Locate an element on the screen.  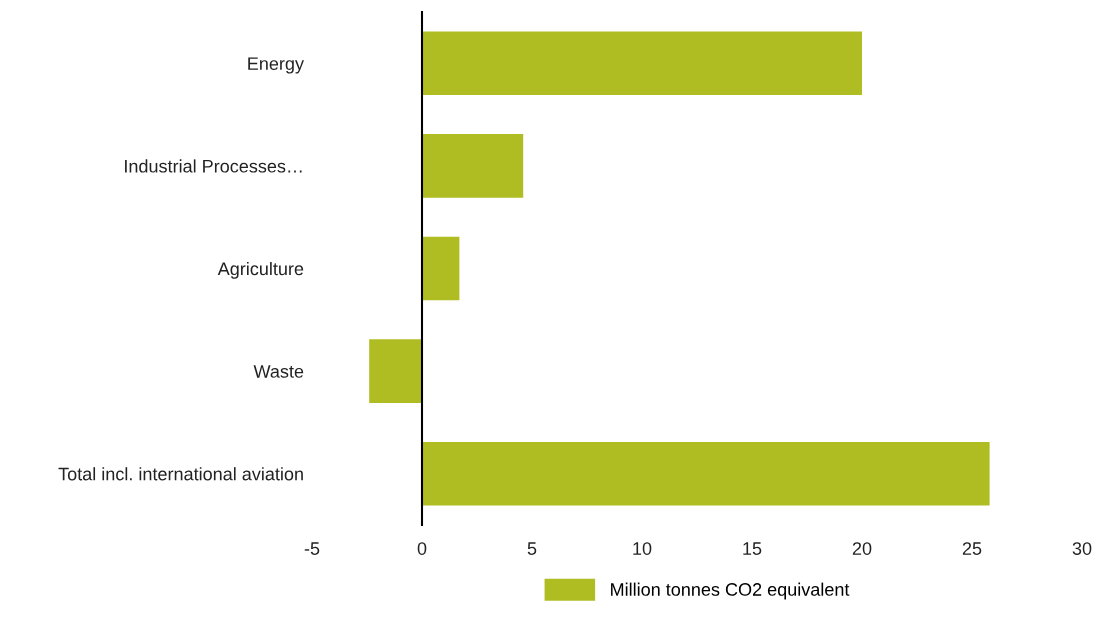
x-tick-label: 5 is located at coordinates (532, 548).